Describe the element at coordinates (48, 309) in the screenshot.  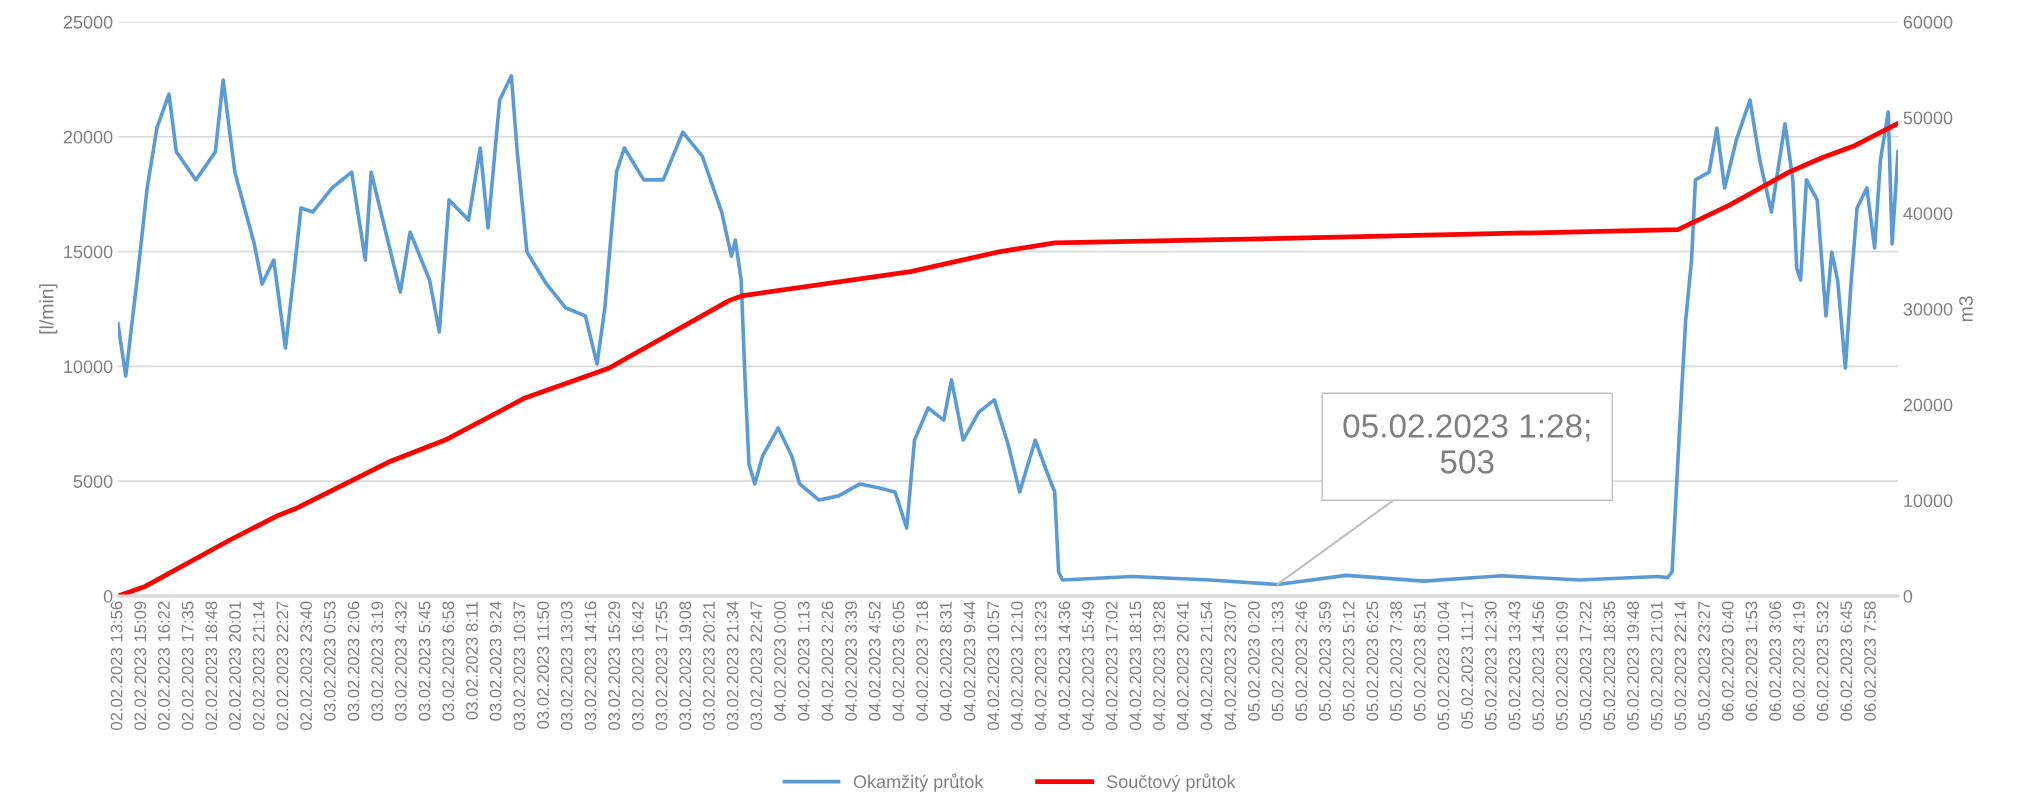
I see `y-axis-title: [l/min]` at that location.